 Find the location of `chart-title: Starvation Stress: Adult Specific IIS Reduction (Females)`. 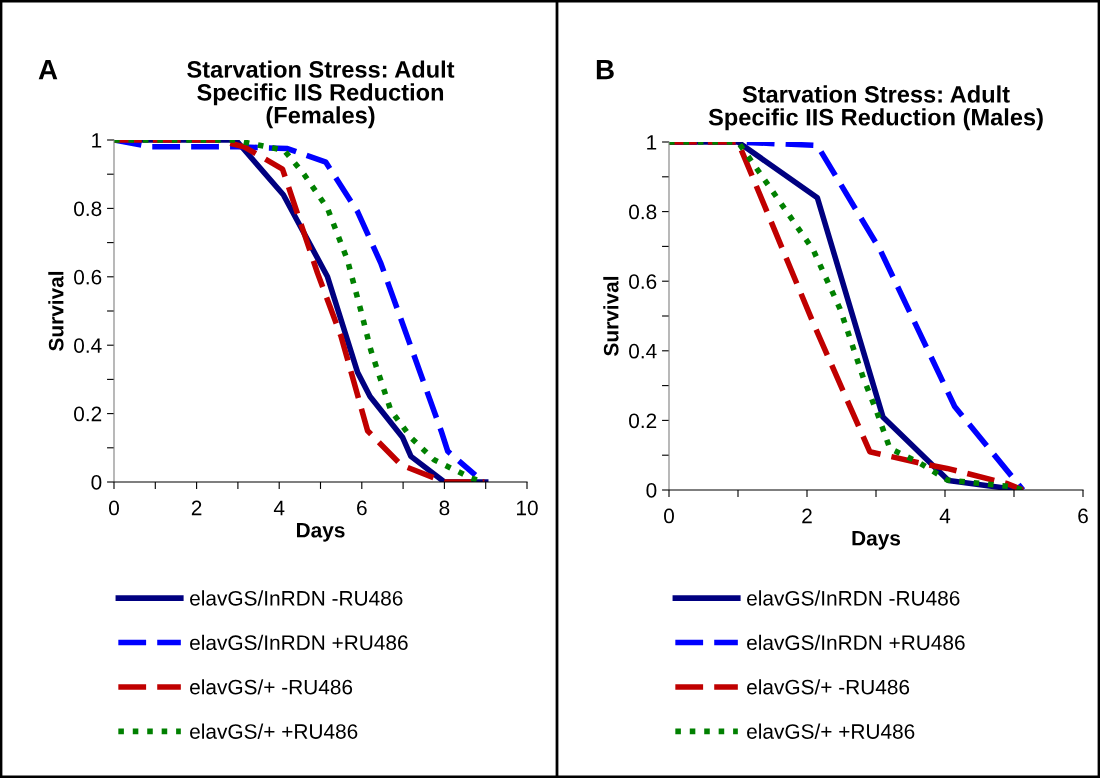

chart-title: Starvation Stress: Adult Specific IIS Reduction (Females) is located at coordinates (321, 94).